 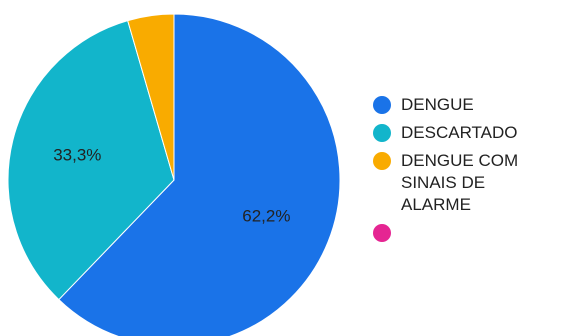 I want to click on pie-slice-label-1: 33,3%, so click(x=77, y=155).